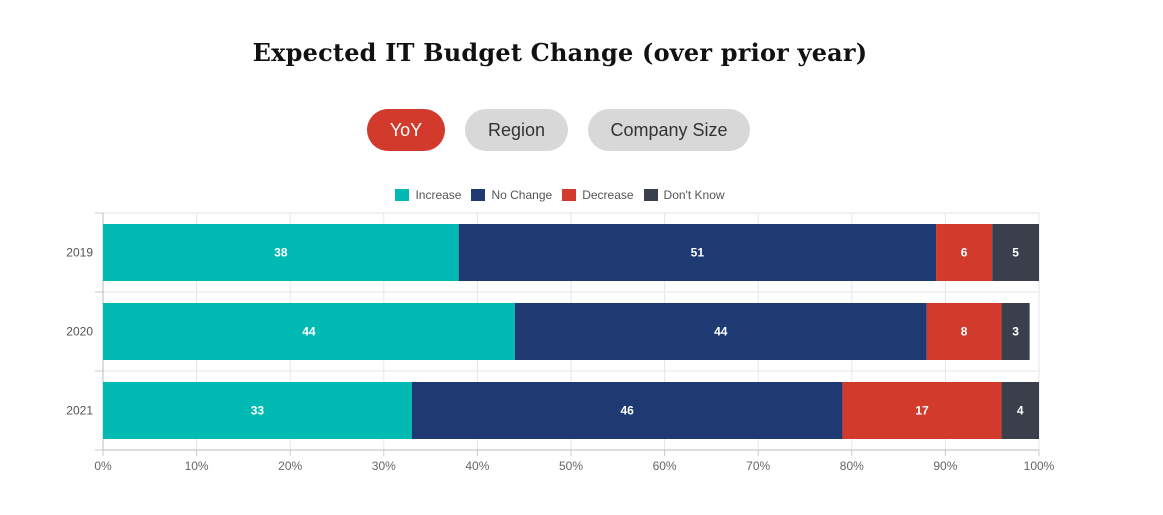  What do you see at coordinates (571, 466) in the screenshot?
I see `x-tick-label: 50%` at bounding box center [571, 466].